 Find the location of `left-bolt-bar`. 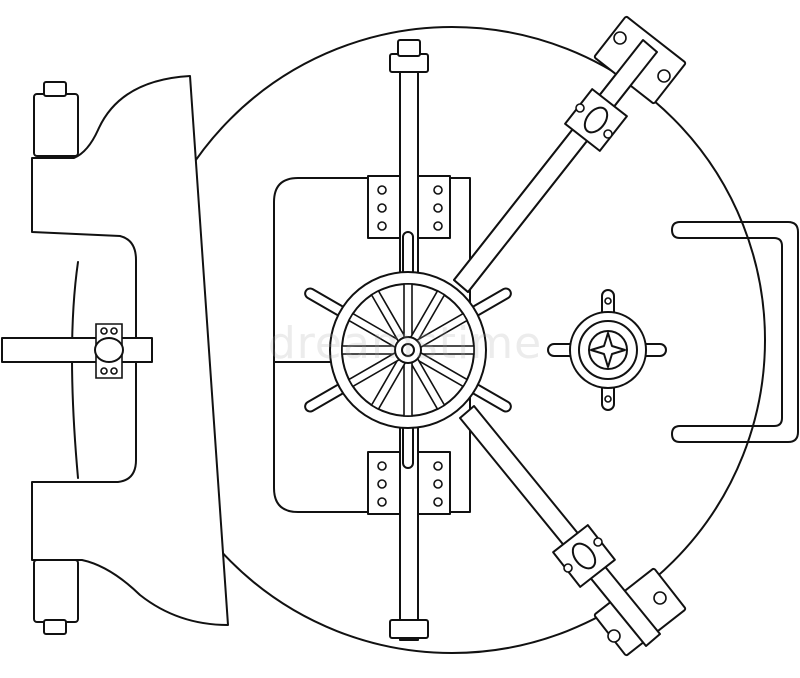

left-bolt-bar is located at coordinates (77, 350).